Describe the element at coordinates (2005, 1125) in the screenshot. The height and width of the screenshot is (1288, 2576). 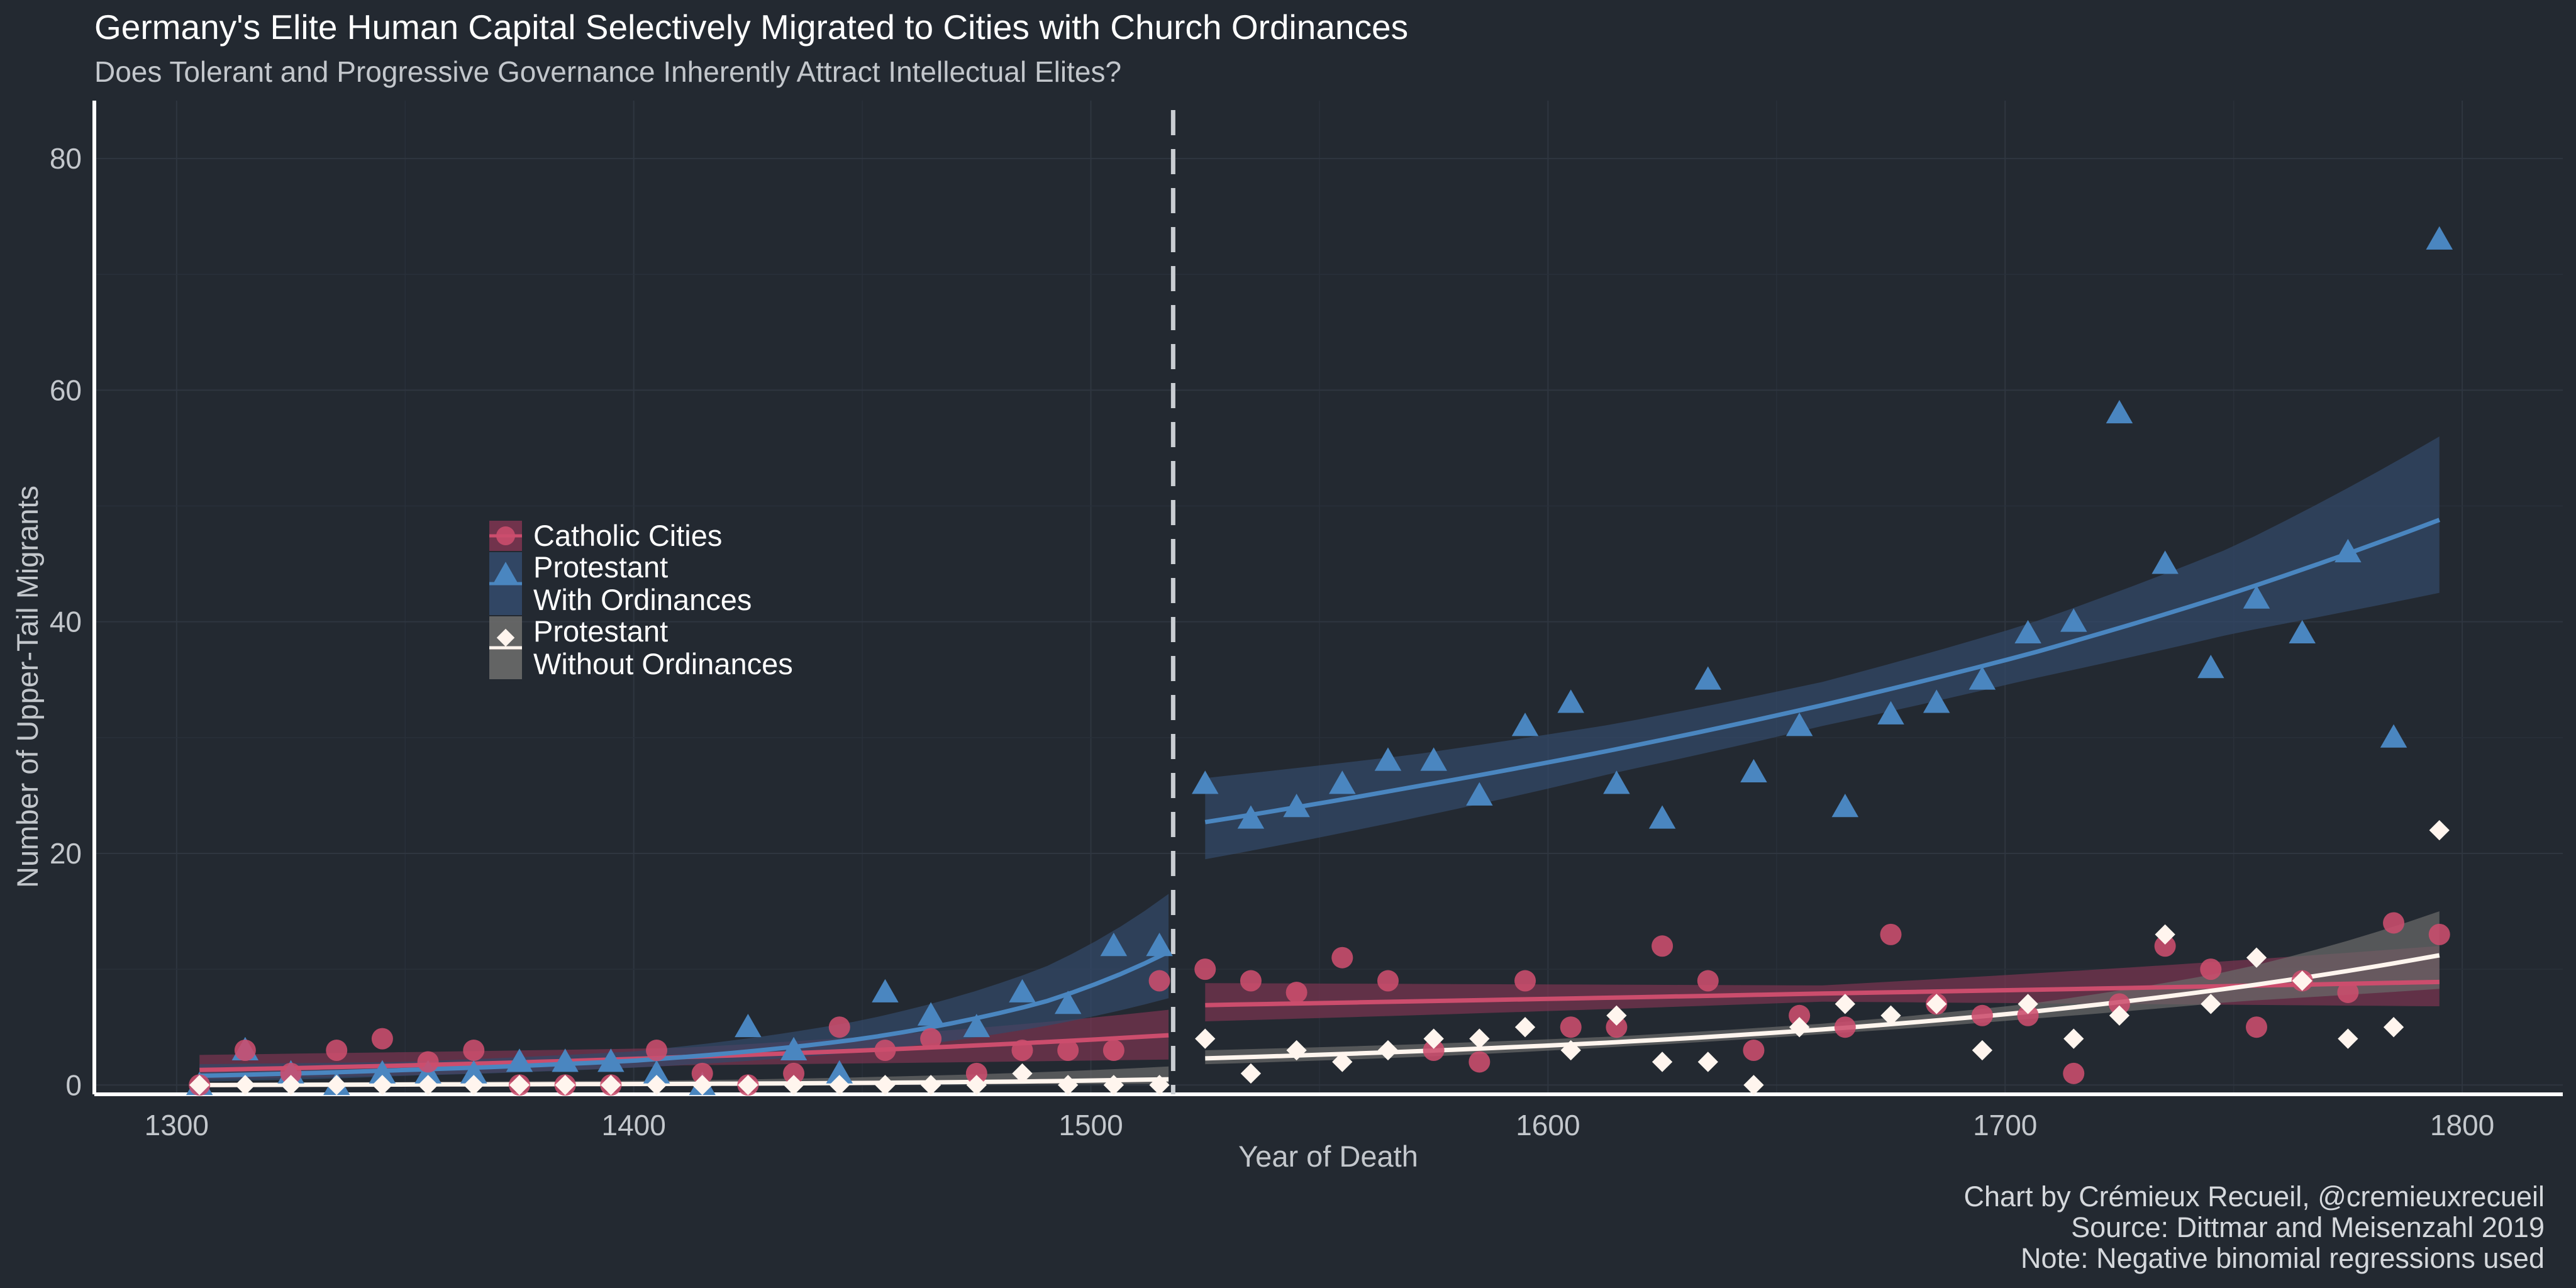
I see `x-tick-label: 1700` at that location.